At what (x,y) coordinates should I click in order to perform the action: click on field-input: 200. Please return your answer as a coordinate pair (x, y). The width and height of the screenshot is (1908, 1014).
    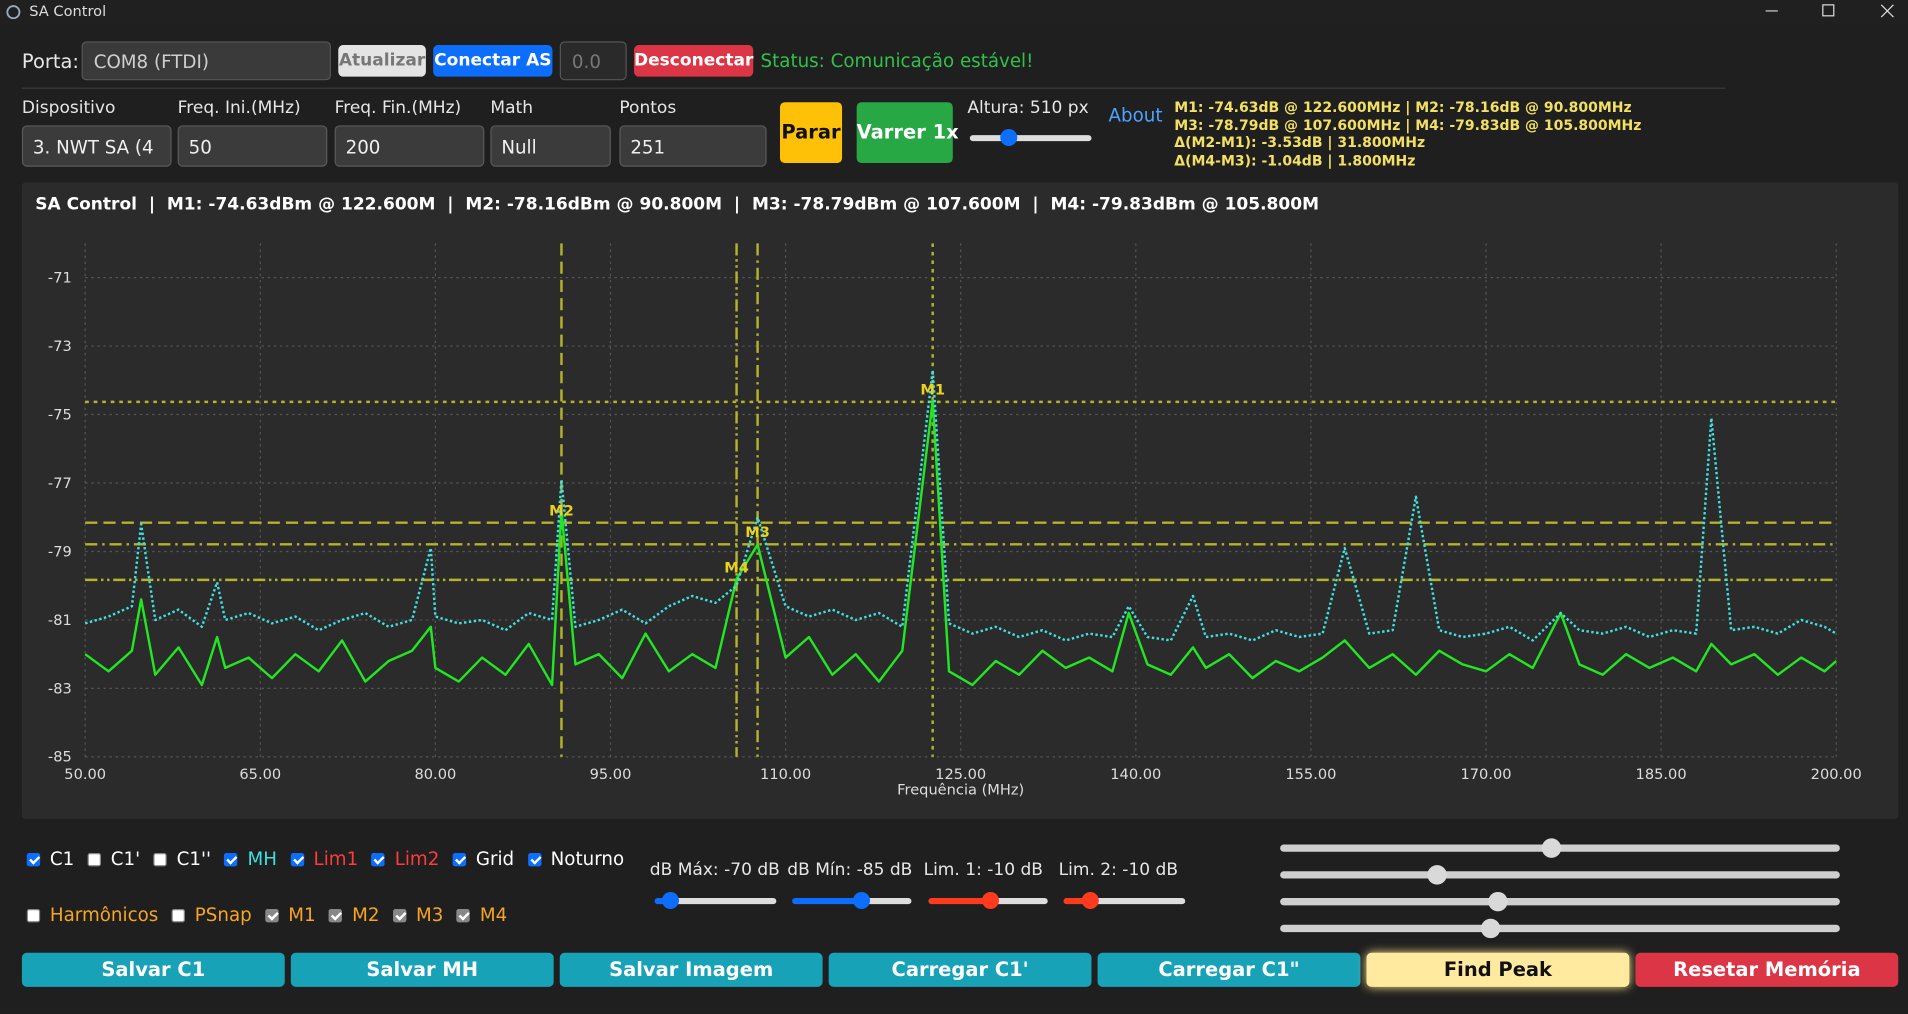
    Looking at the image, I should click on (410, 145).